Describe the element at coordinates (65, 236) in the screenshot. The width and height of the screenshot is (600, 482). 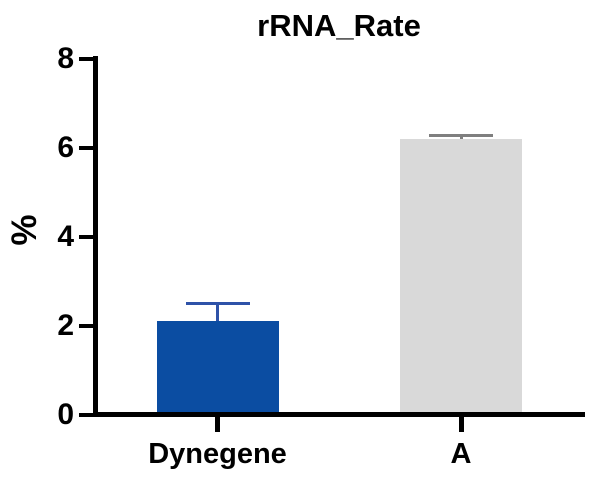
I see `y-tick-label-4: 4` at that location.